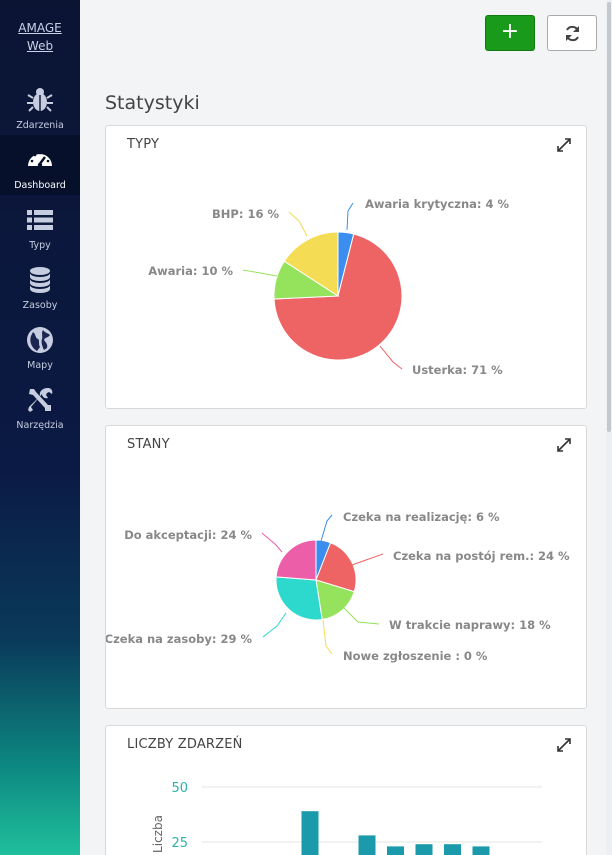 Image resolution: width=612 pixels, height=855 pixels. I want to click on pie-label: BHP: 16 %, so click(245, 214).